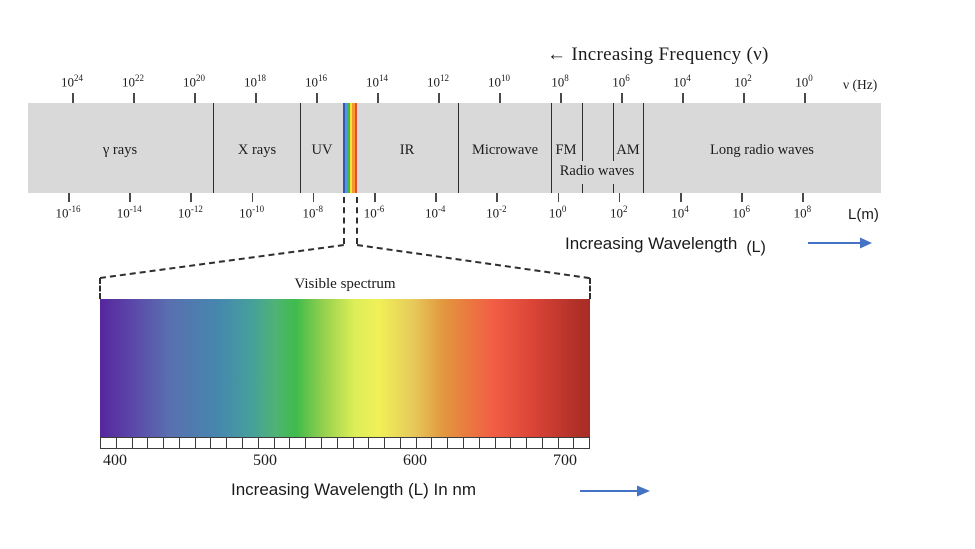 Image resolution: width=975 pixels, height=549 pixels. Describe the element at coordinates (557, 212) in the screenshot. I see `wavelength-tick-label: 10⁰` at that location.